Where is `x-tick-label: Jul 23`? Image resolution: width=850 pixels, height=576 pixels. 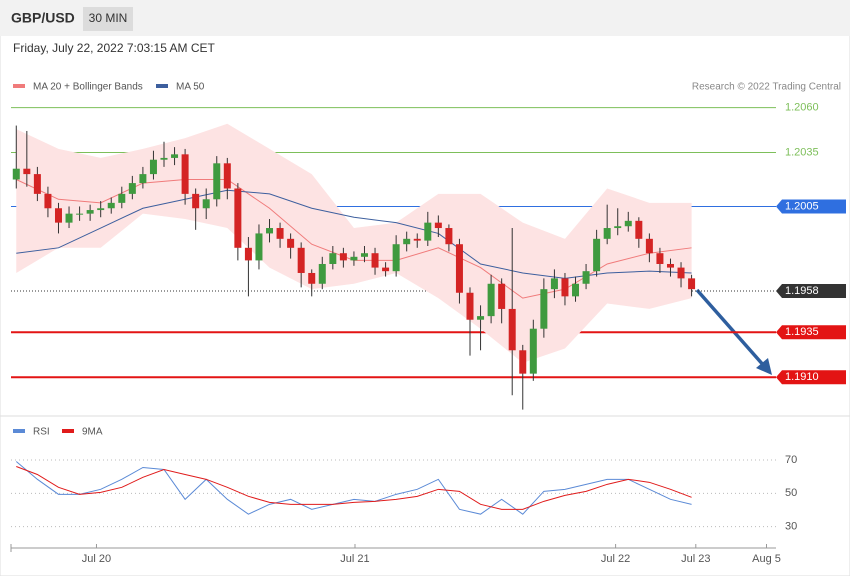
x-tick-label: Jul 23 is located at coordinates (695, 559).